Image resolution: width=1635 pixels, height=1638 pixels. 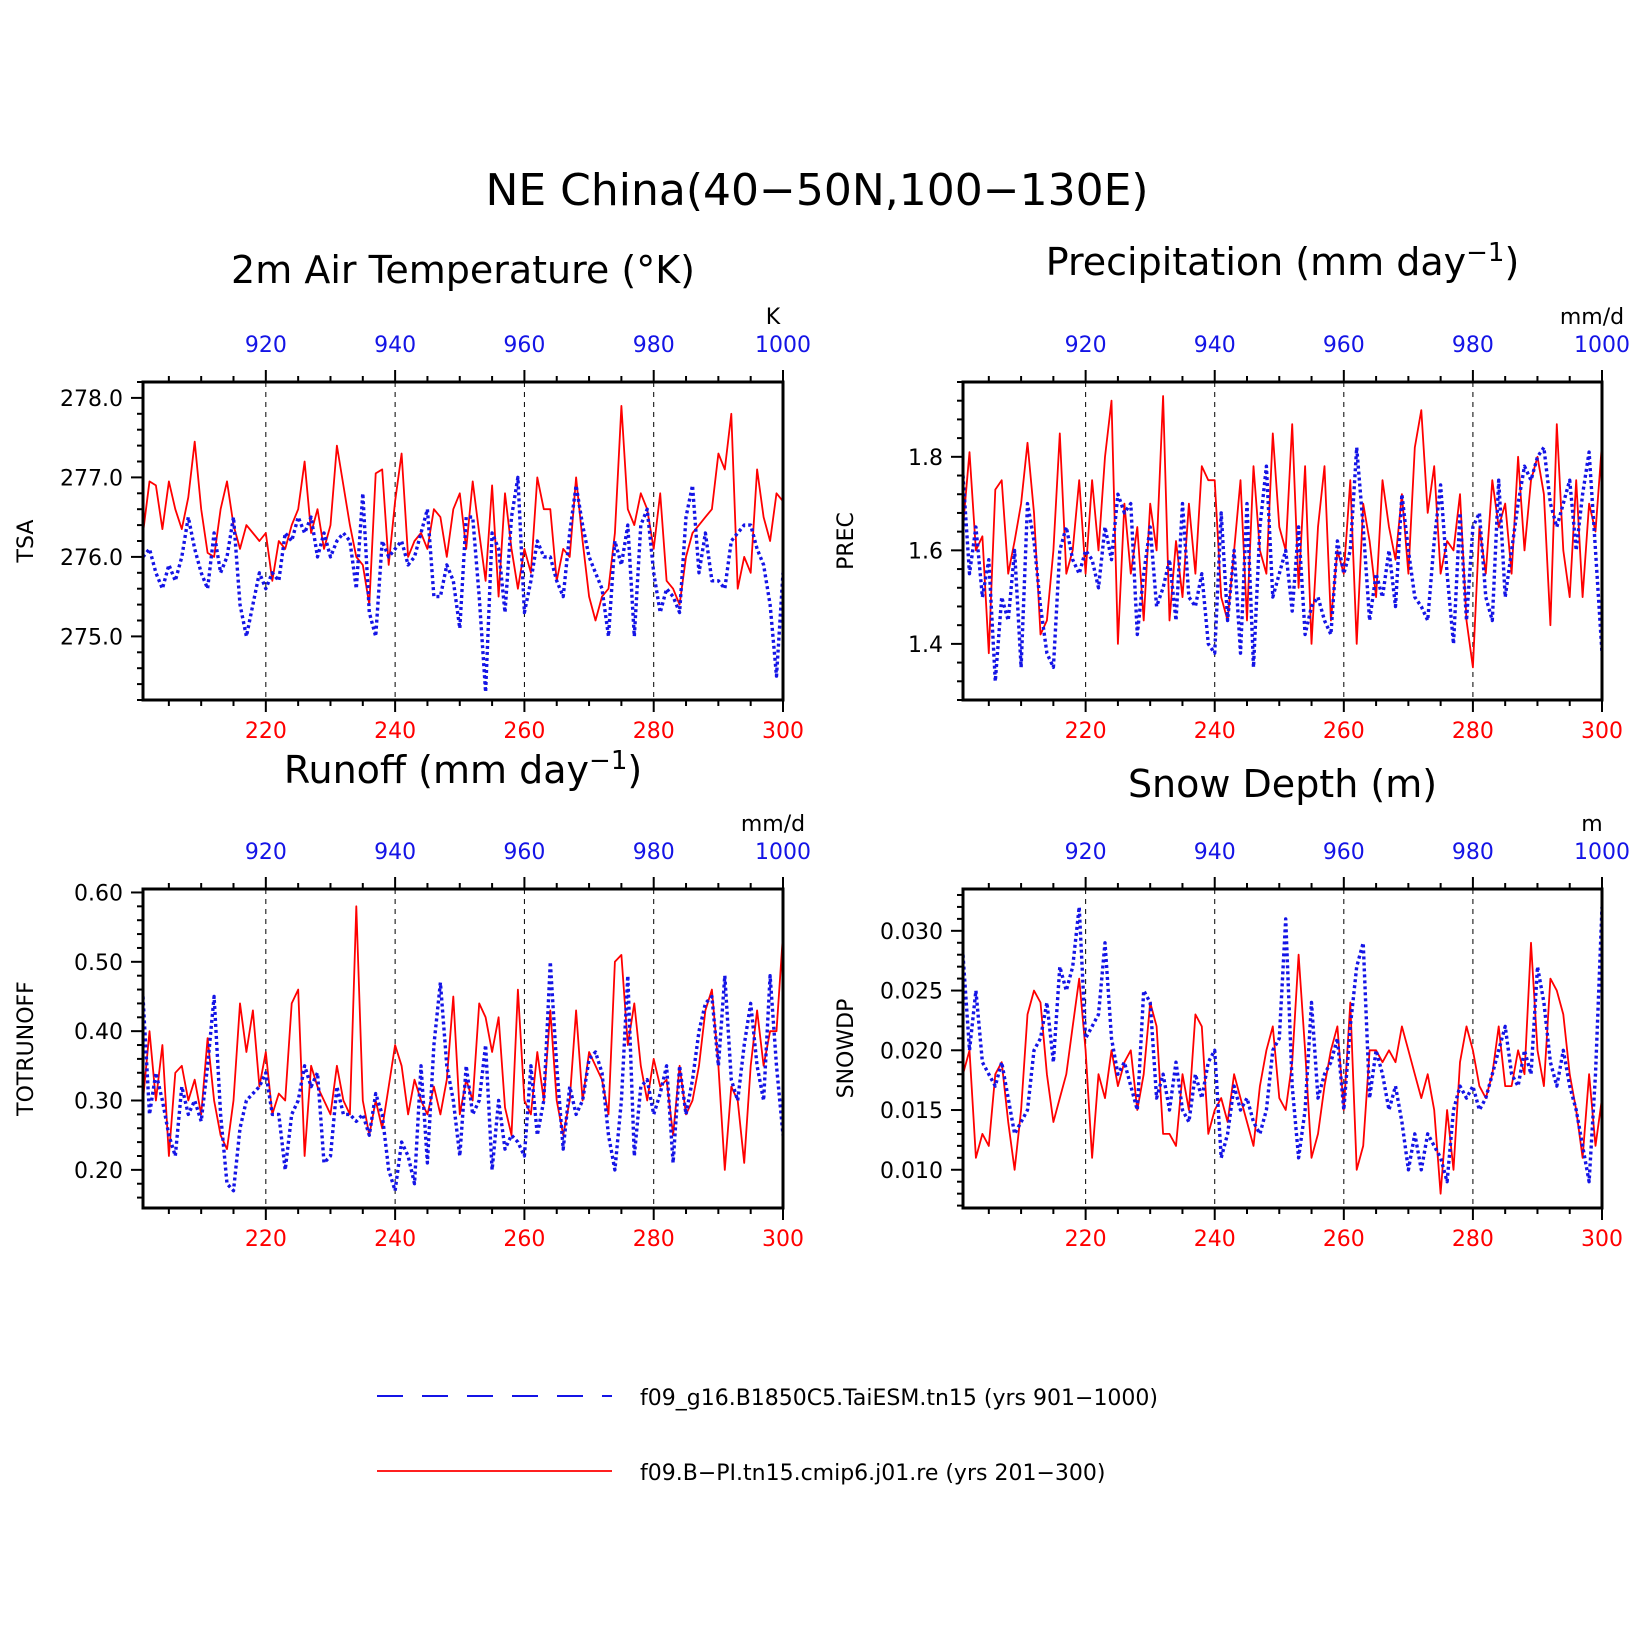 I want to click on y-tick-label: 0.010, so click(x=911, y=1171).